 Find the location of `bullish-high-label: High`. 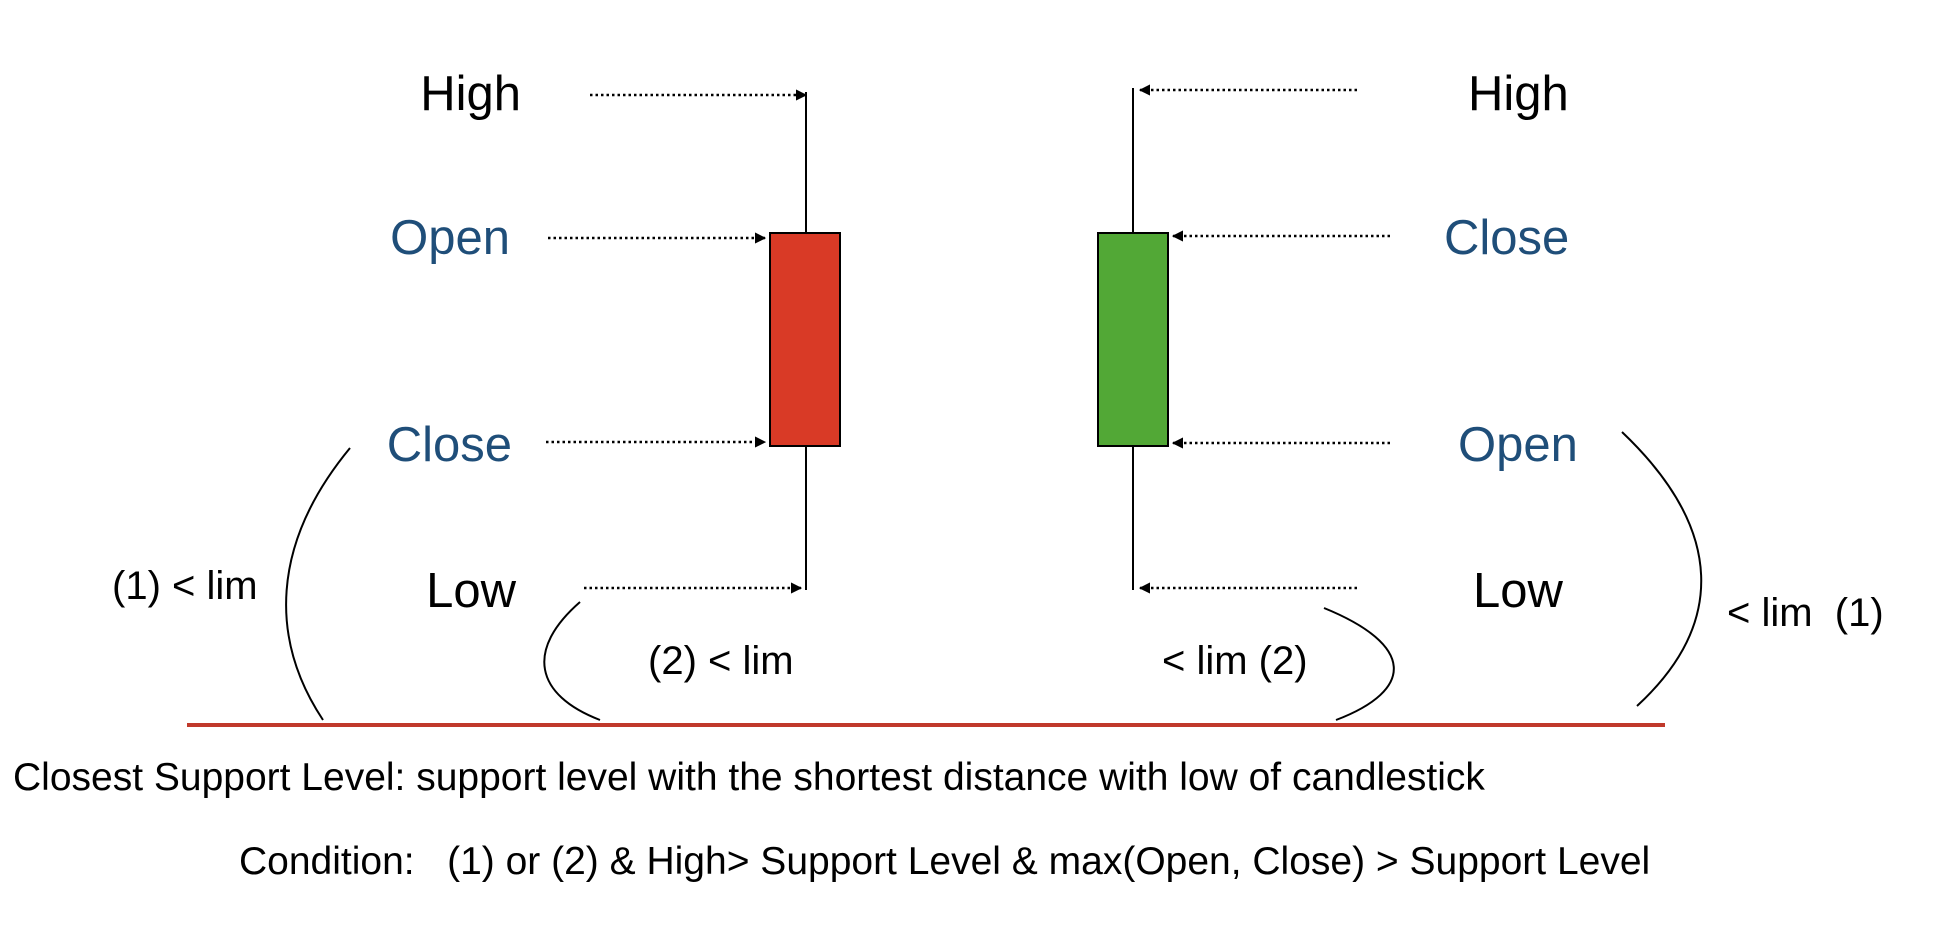

bullish-high-label: High is located at coordinates (1518, 94).